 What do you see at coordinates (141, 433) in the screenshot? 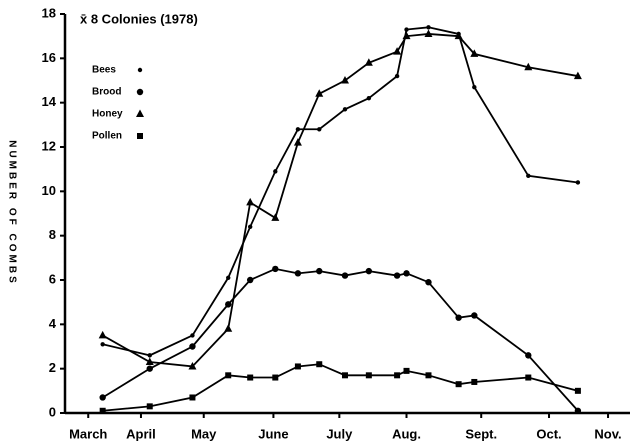
I see `x-tick-label: April` at bounding box center [141, 433].